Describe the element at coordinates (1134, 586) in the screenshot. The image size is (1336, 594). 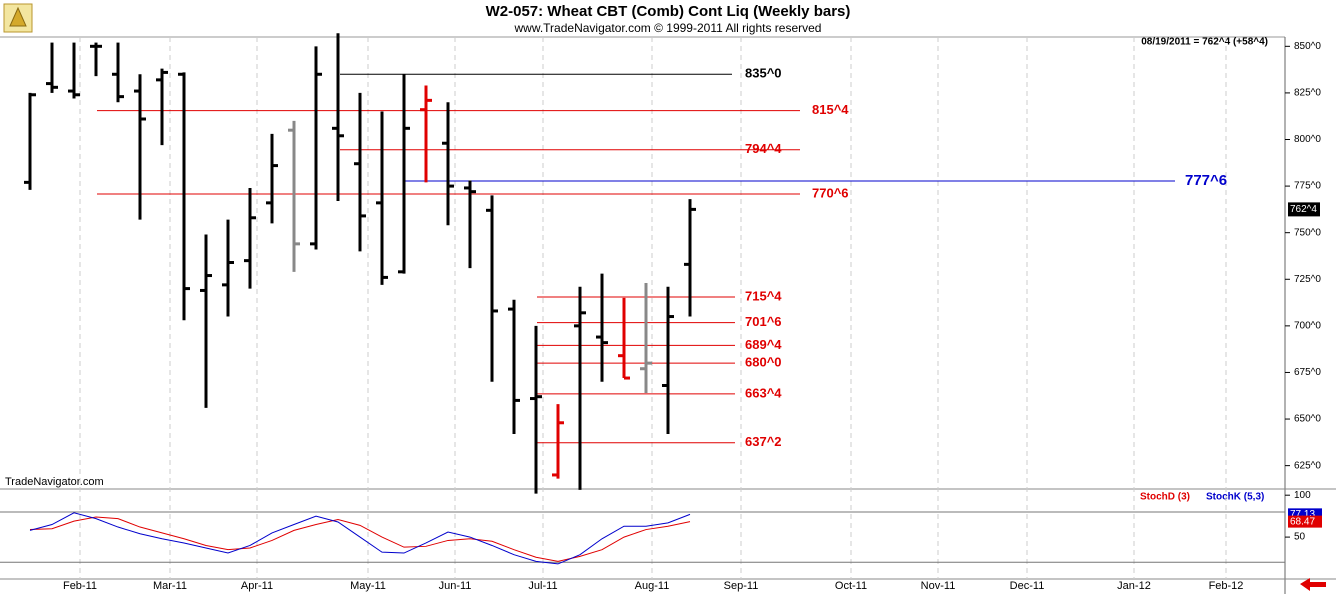
I see `x-tick-label: Jan-12` at that location.